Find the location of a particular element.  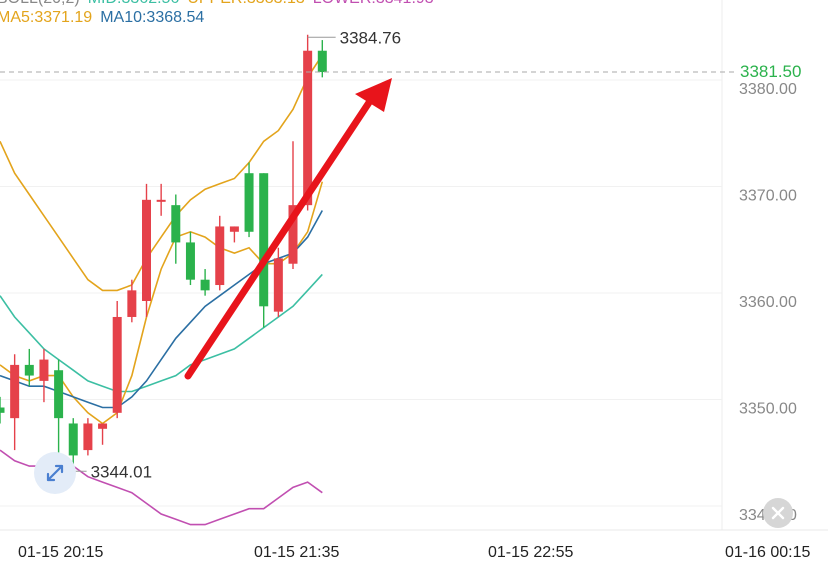

series-line-ma10 is located at coordinates (162, 309).